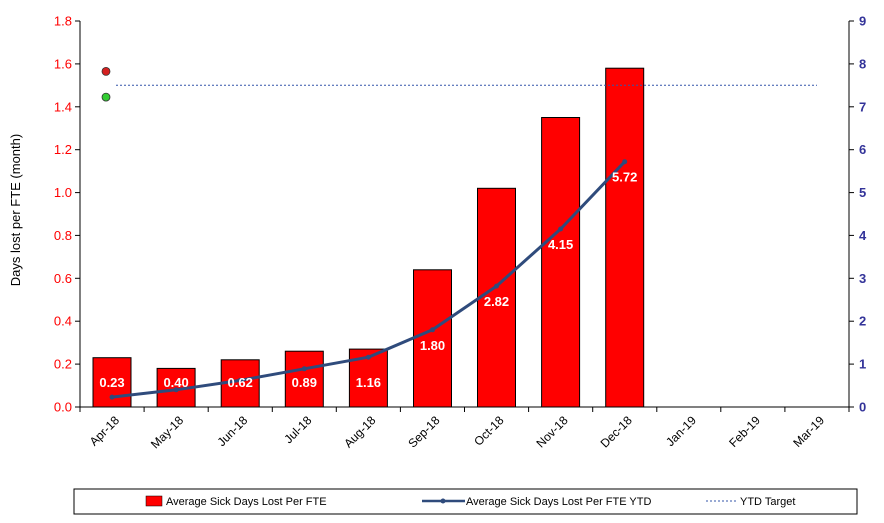  I want to click on y-right-tick-label: 4, so click(863, 235).